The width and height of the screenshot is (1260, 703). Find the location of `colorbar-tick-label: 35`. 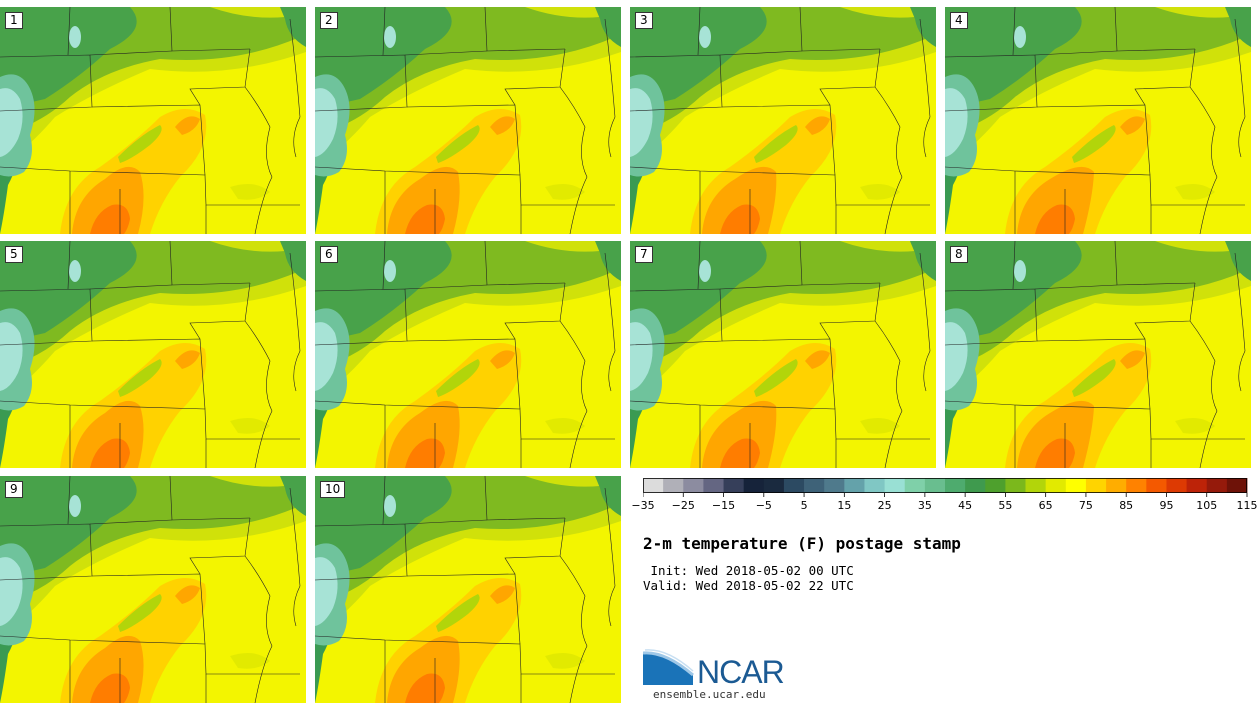

colorbar-tick-label: 35 is located at coordinates (924, 505).